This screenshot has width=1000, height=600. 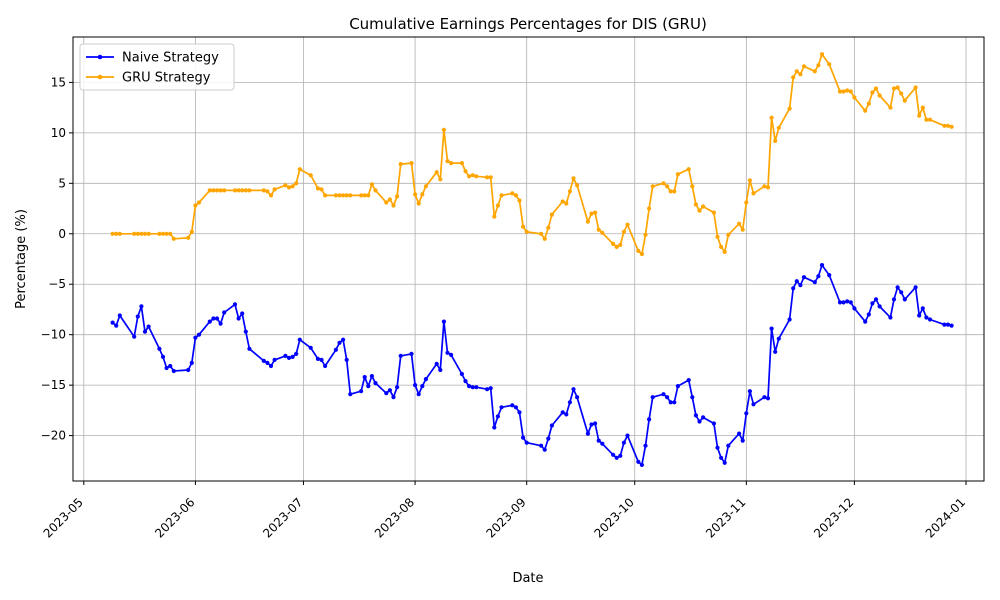 I want to click on legend-label: GRU Strategy, so click(x=166, y=78).